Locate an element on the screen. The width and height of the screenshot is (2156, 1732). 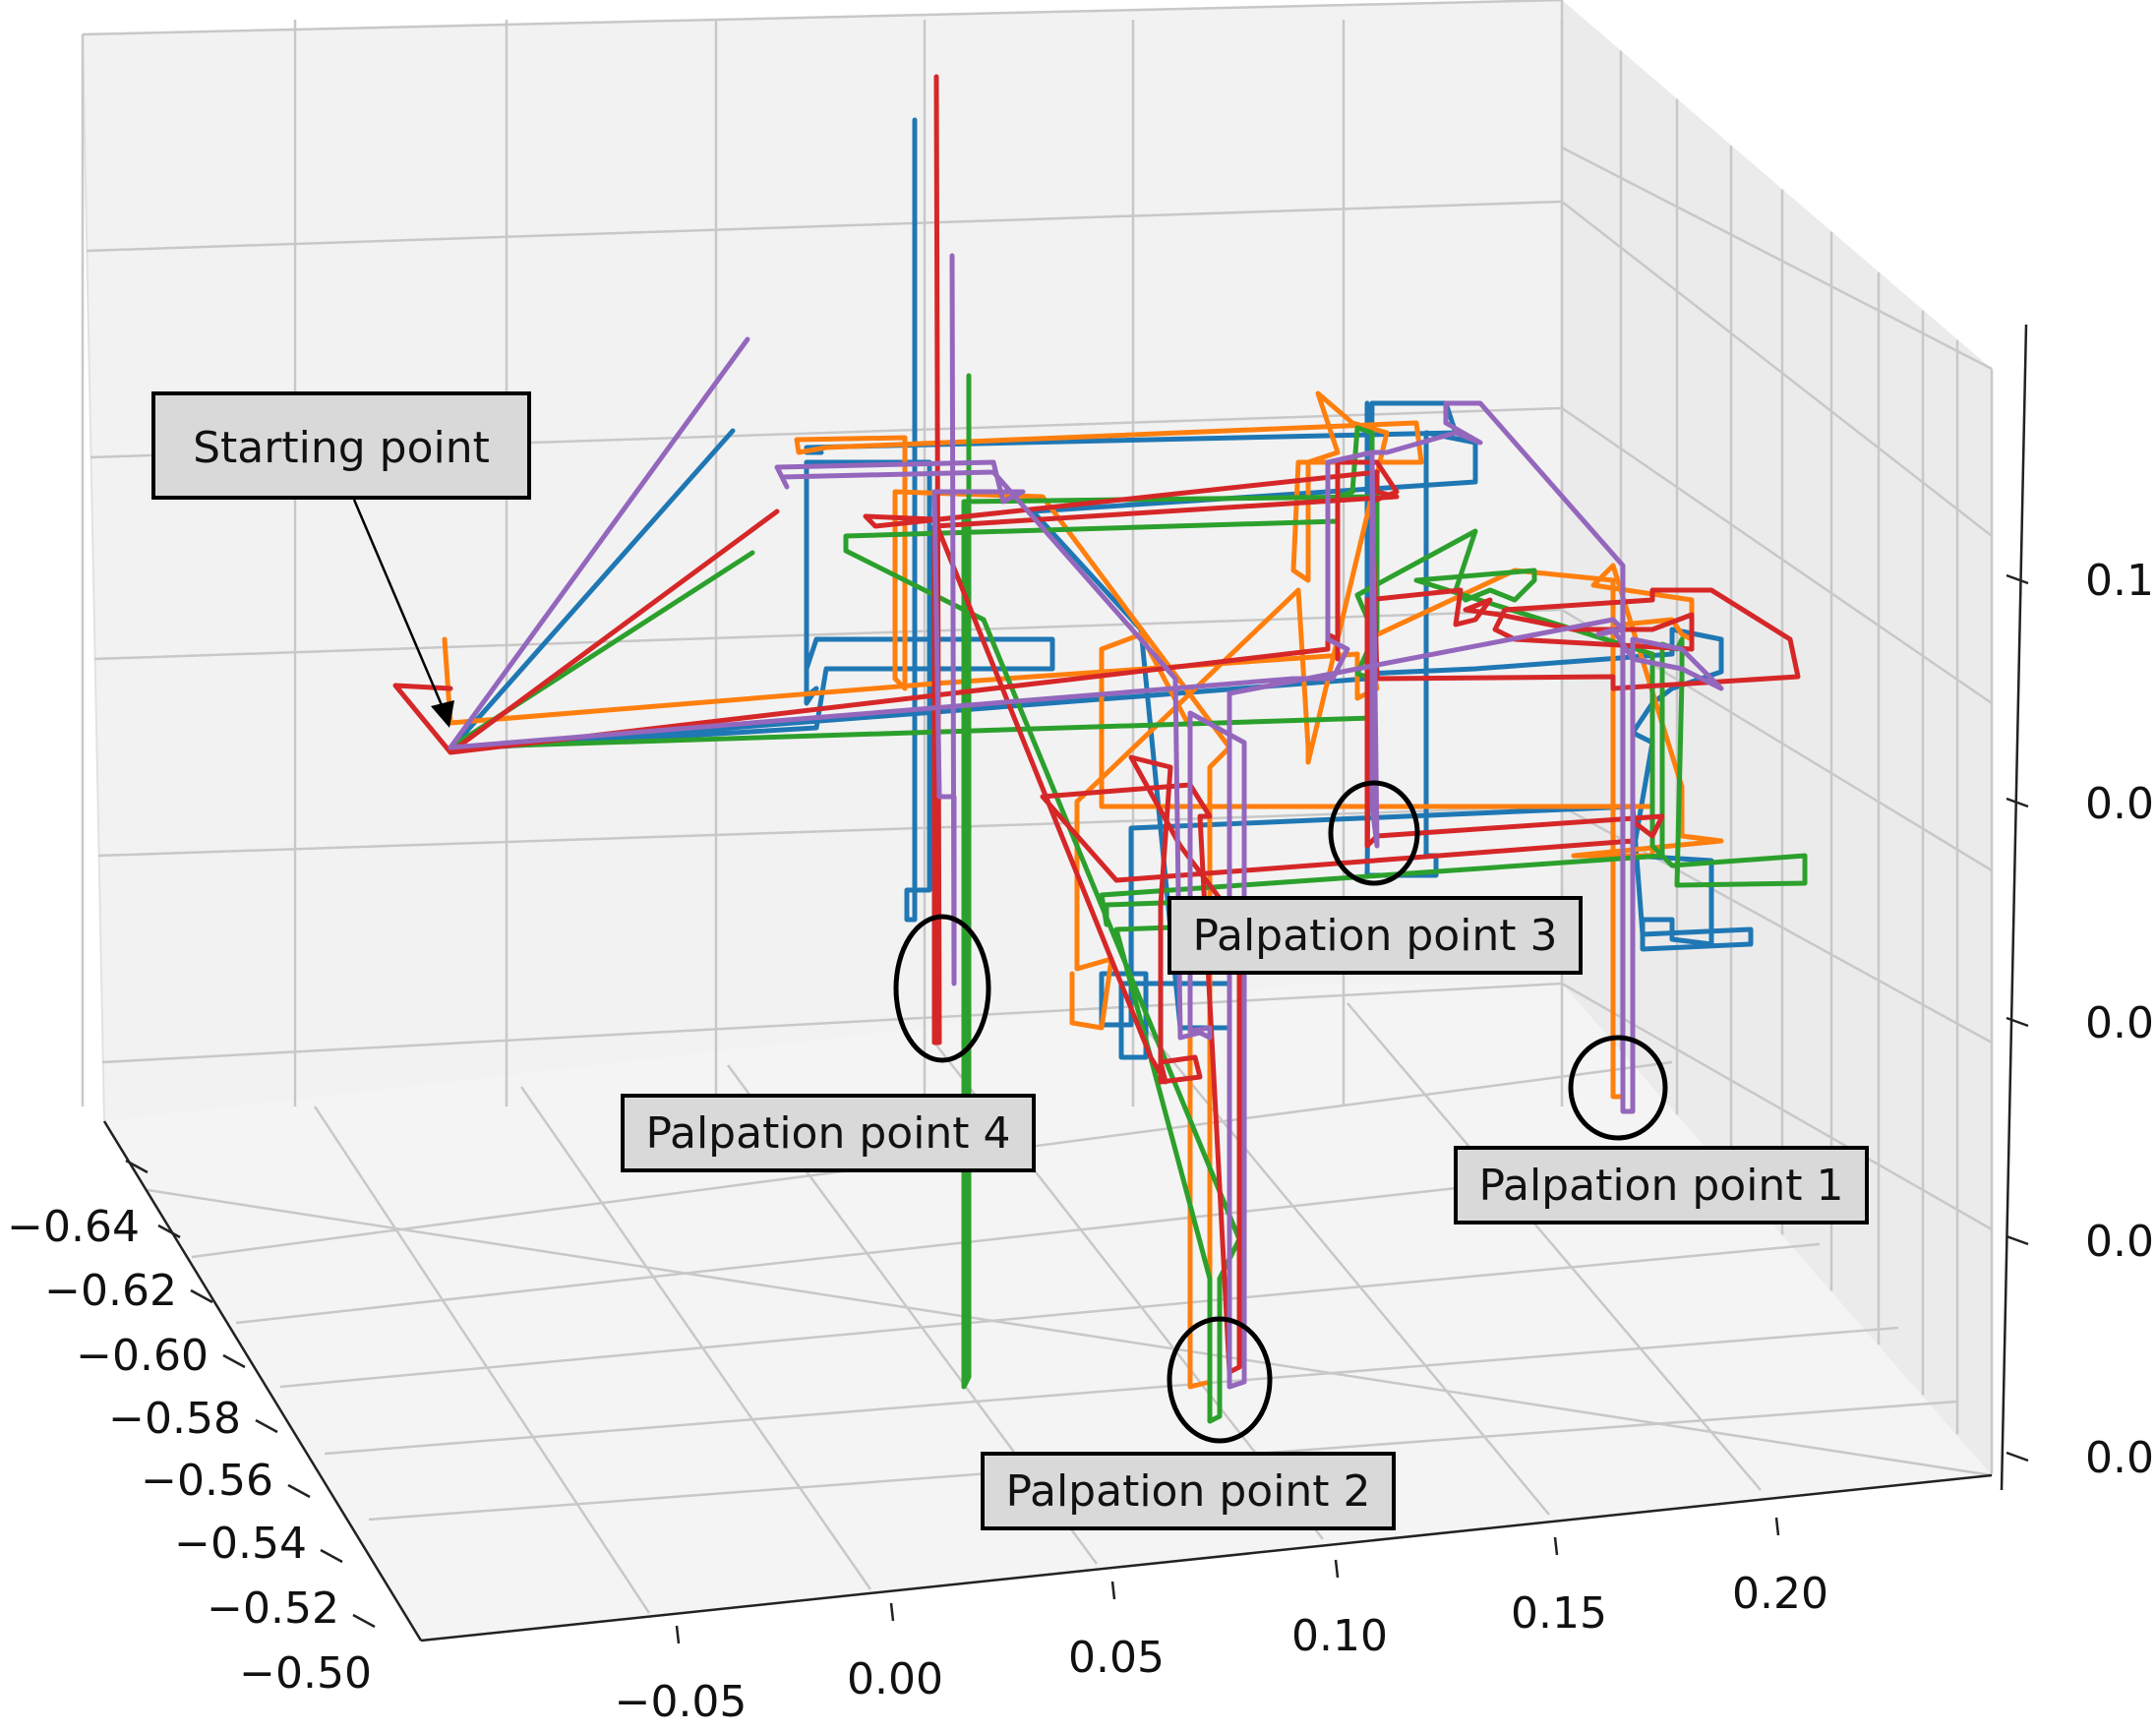
callout-label: Palpation point 4 is located at coordinates (827, 1134).